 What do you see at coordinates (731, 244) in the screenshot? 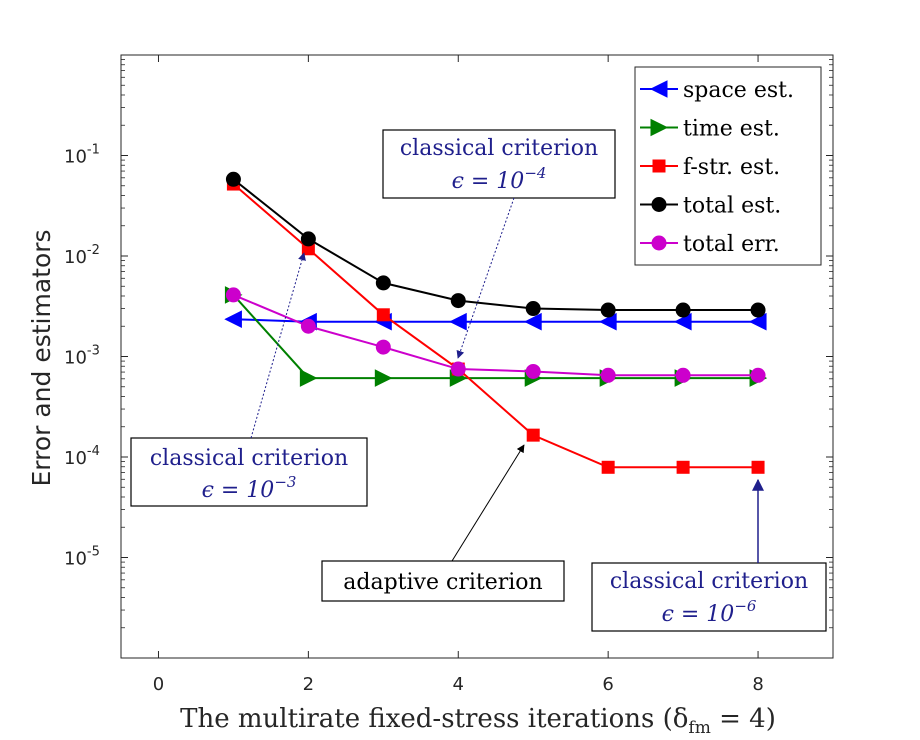
I see `legend-label: total err.` at bounding box center [731, 244].